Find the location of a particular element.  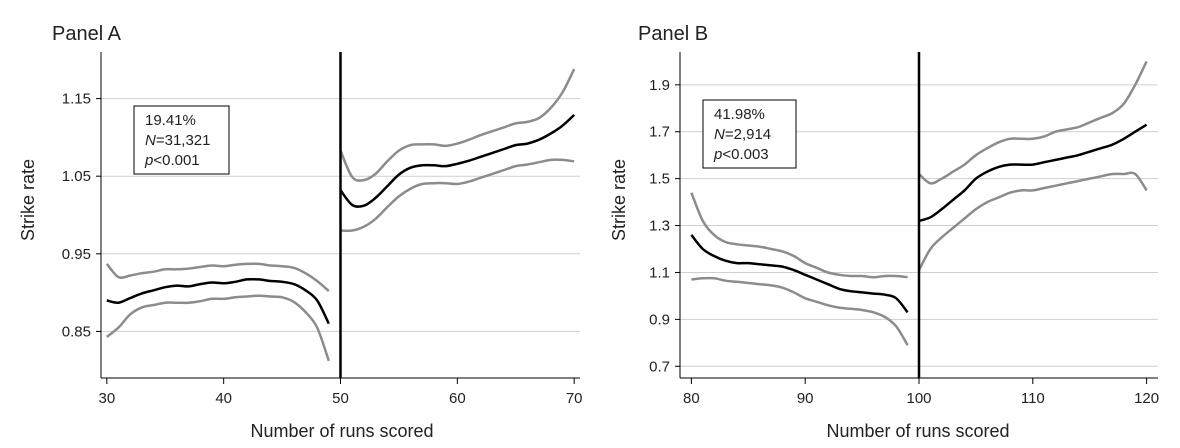

y-tick-label: 1.05 is located at coordinates (76, 176).